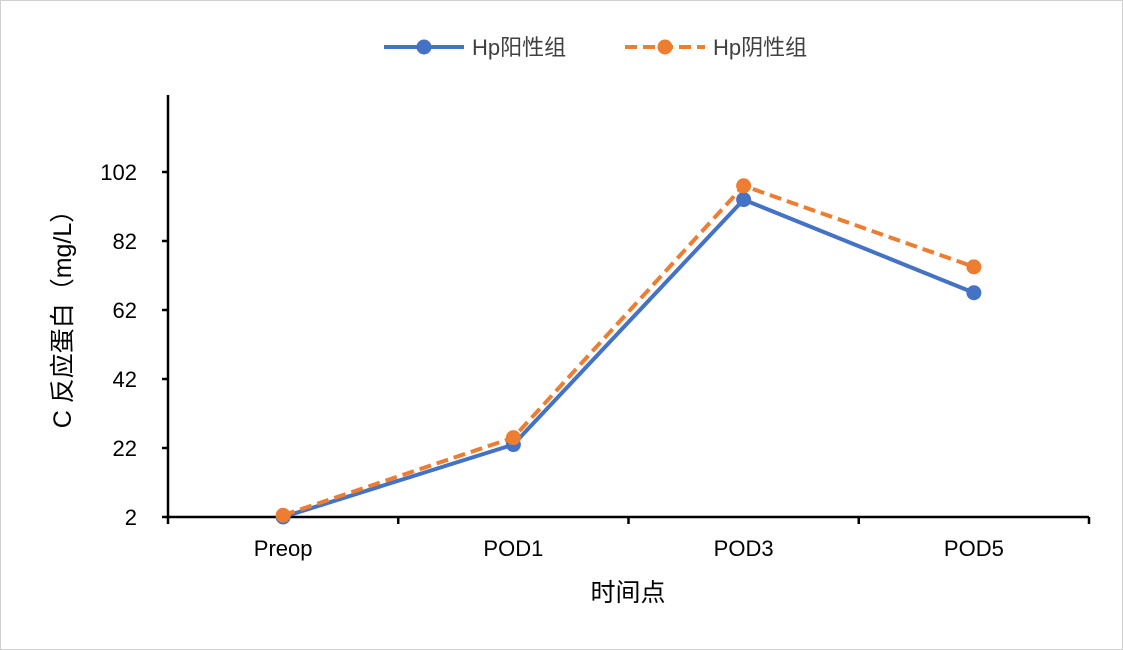 Image resolution: width=1123 pixels, height=650 pixels. Describe the element at coordinates (627, 593) in the screenshot. I see `x-axis-title: 时间点` at that location.